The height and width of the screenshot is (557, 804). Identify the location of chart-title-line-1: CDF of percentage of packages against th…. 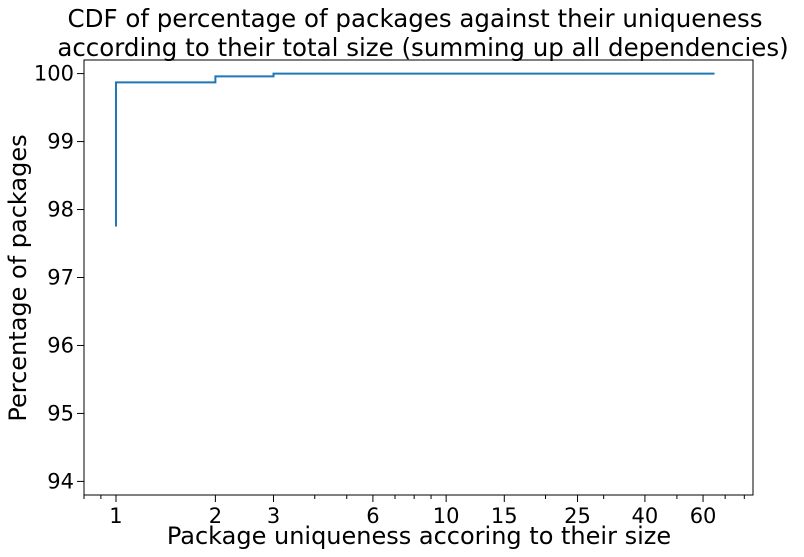
(415, 18).